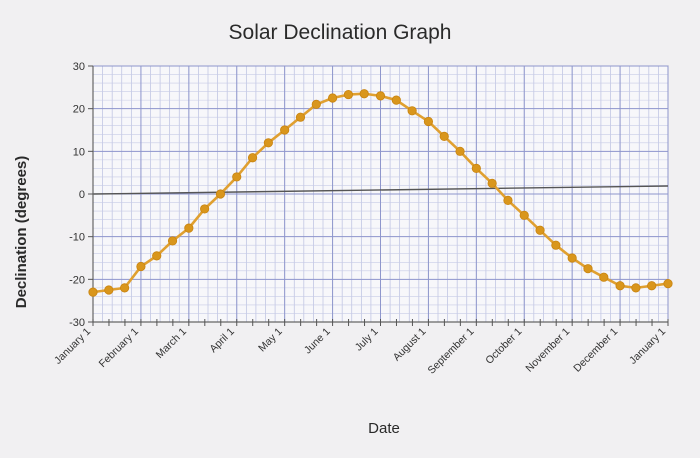 Image resolution: width=700 pixels, height=458 pixels. Describe the element at coordinates (503, 346) in the screenshot. I see `x-tick-label: October 1` at that location.